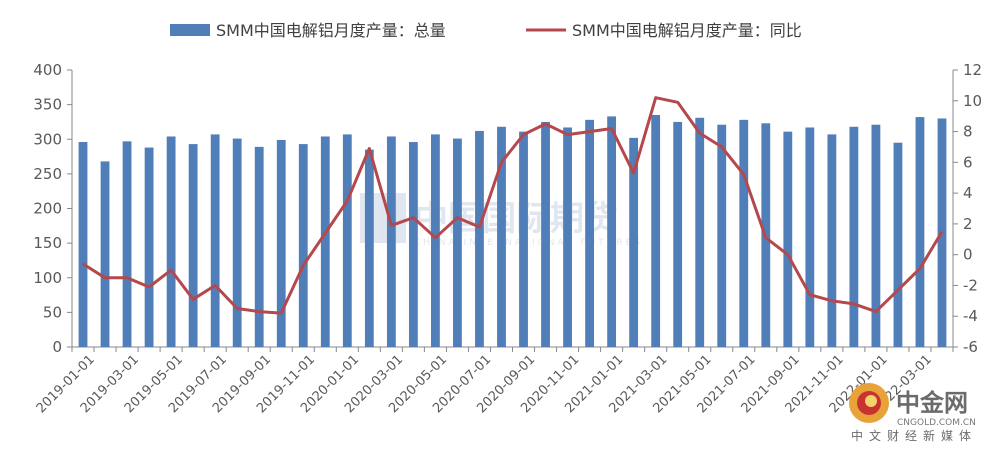 The image size is (1003, 450). What do you see at coordinates (972, 101) in the screenshot?
I see `y-right-tick-label: 10` at bounding box center [972, 101].